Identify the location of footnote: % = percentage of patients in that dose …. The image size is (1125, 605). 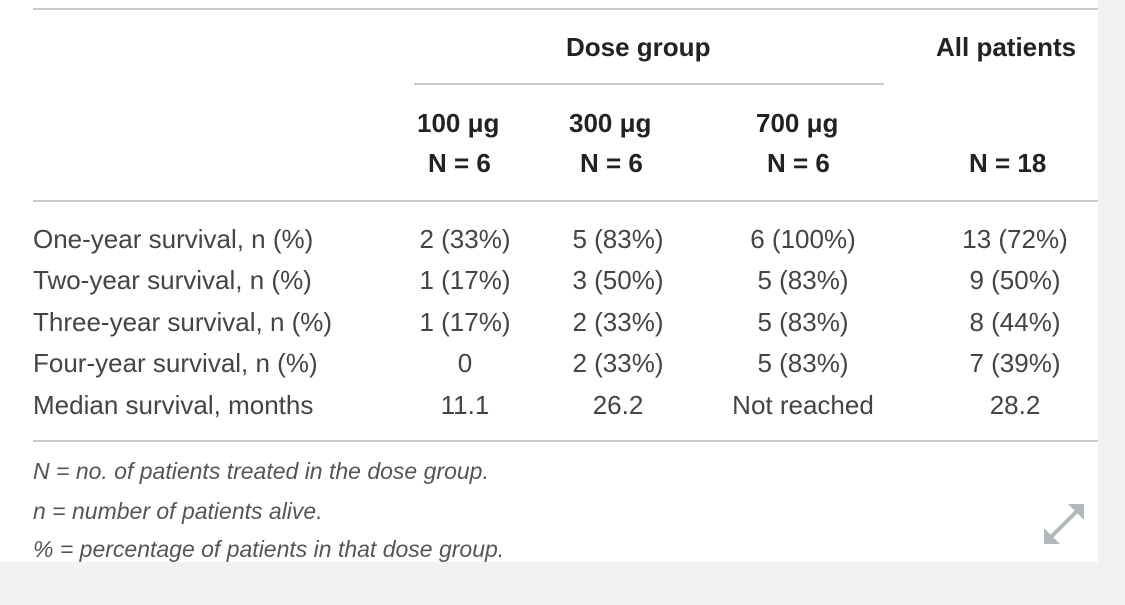
(269, 549).